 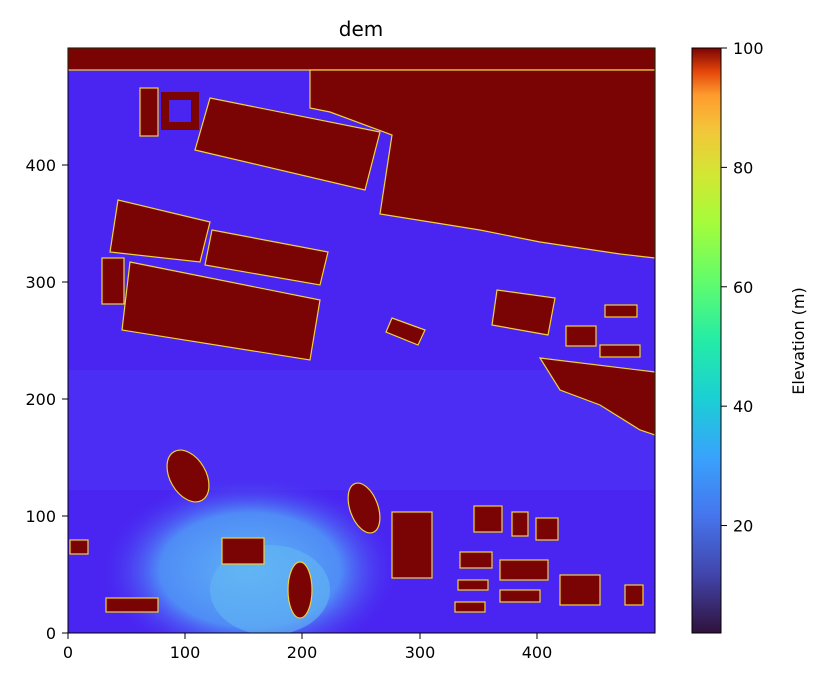 What do you see at coordinates (420, 652) in the screenshot?
I see `x-tick-label-3: 300` at bounding box center [420, 652].